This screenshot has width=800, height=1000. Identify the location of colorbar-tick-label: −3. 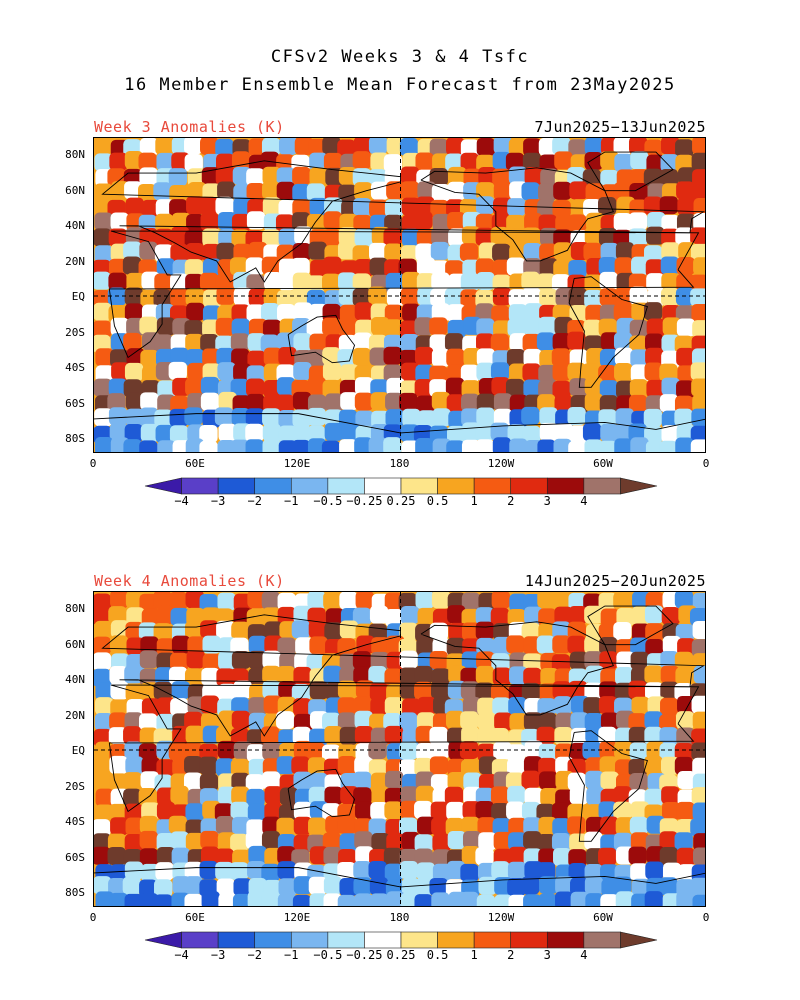
(218, 501).